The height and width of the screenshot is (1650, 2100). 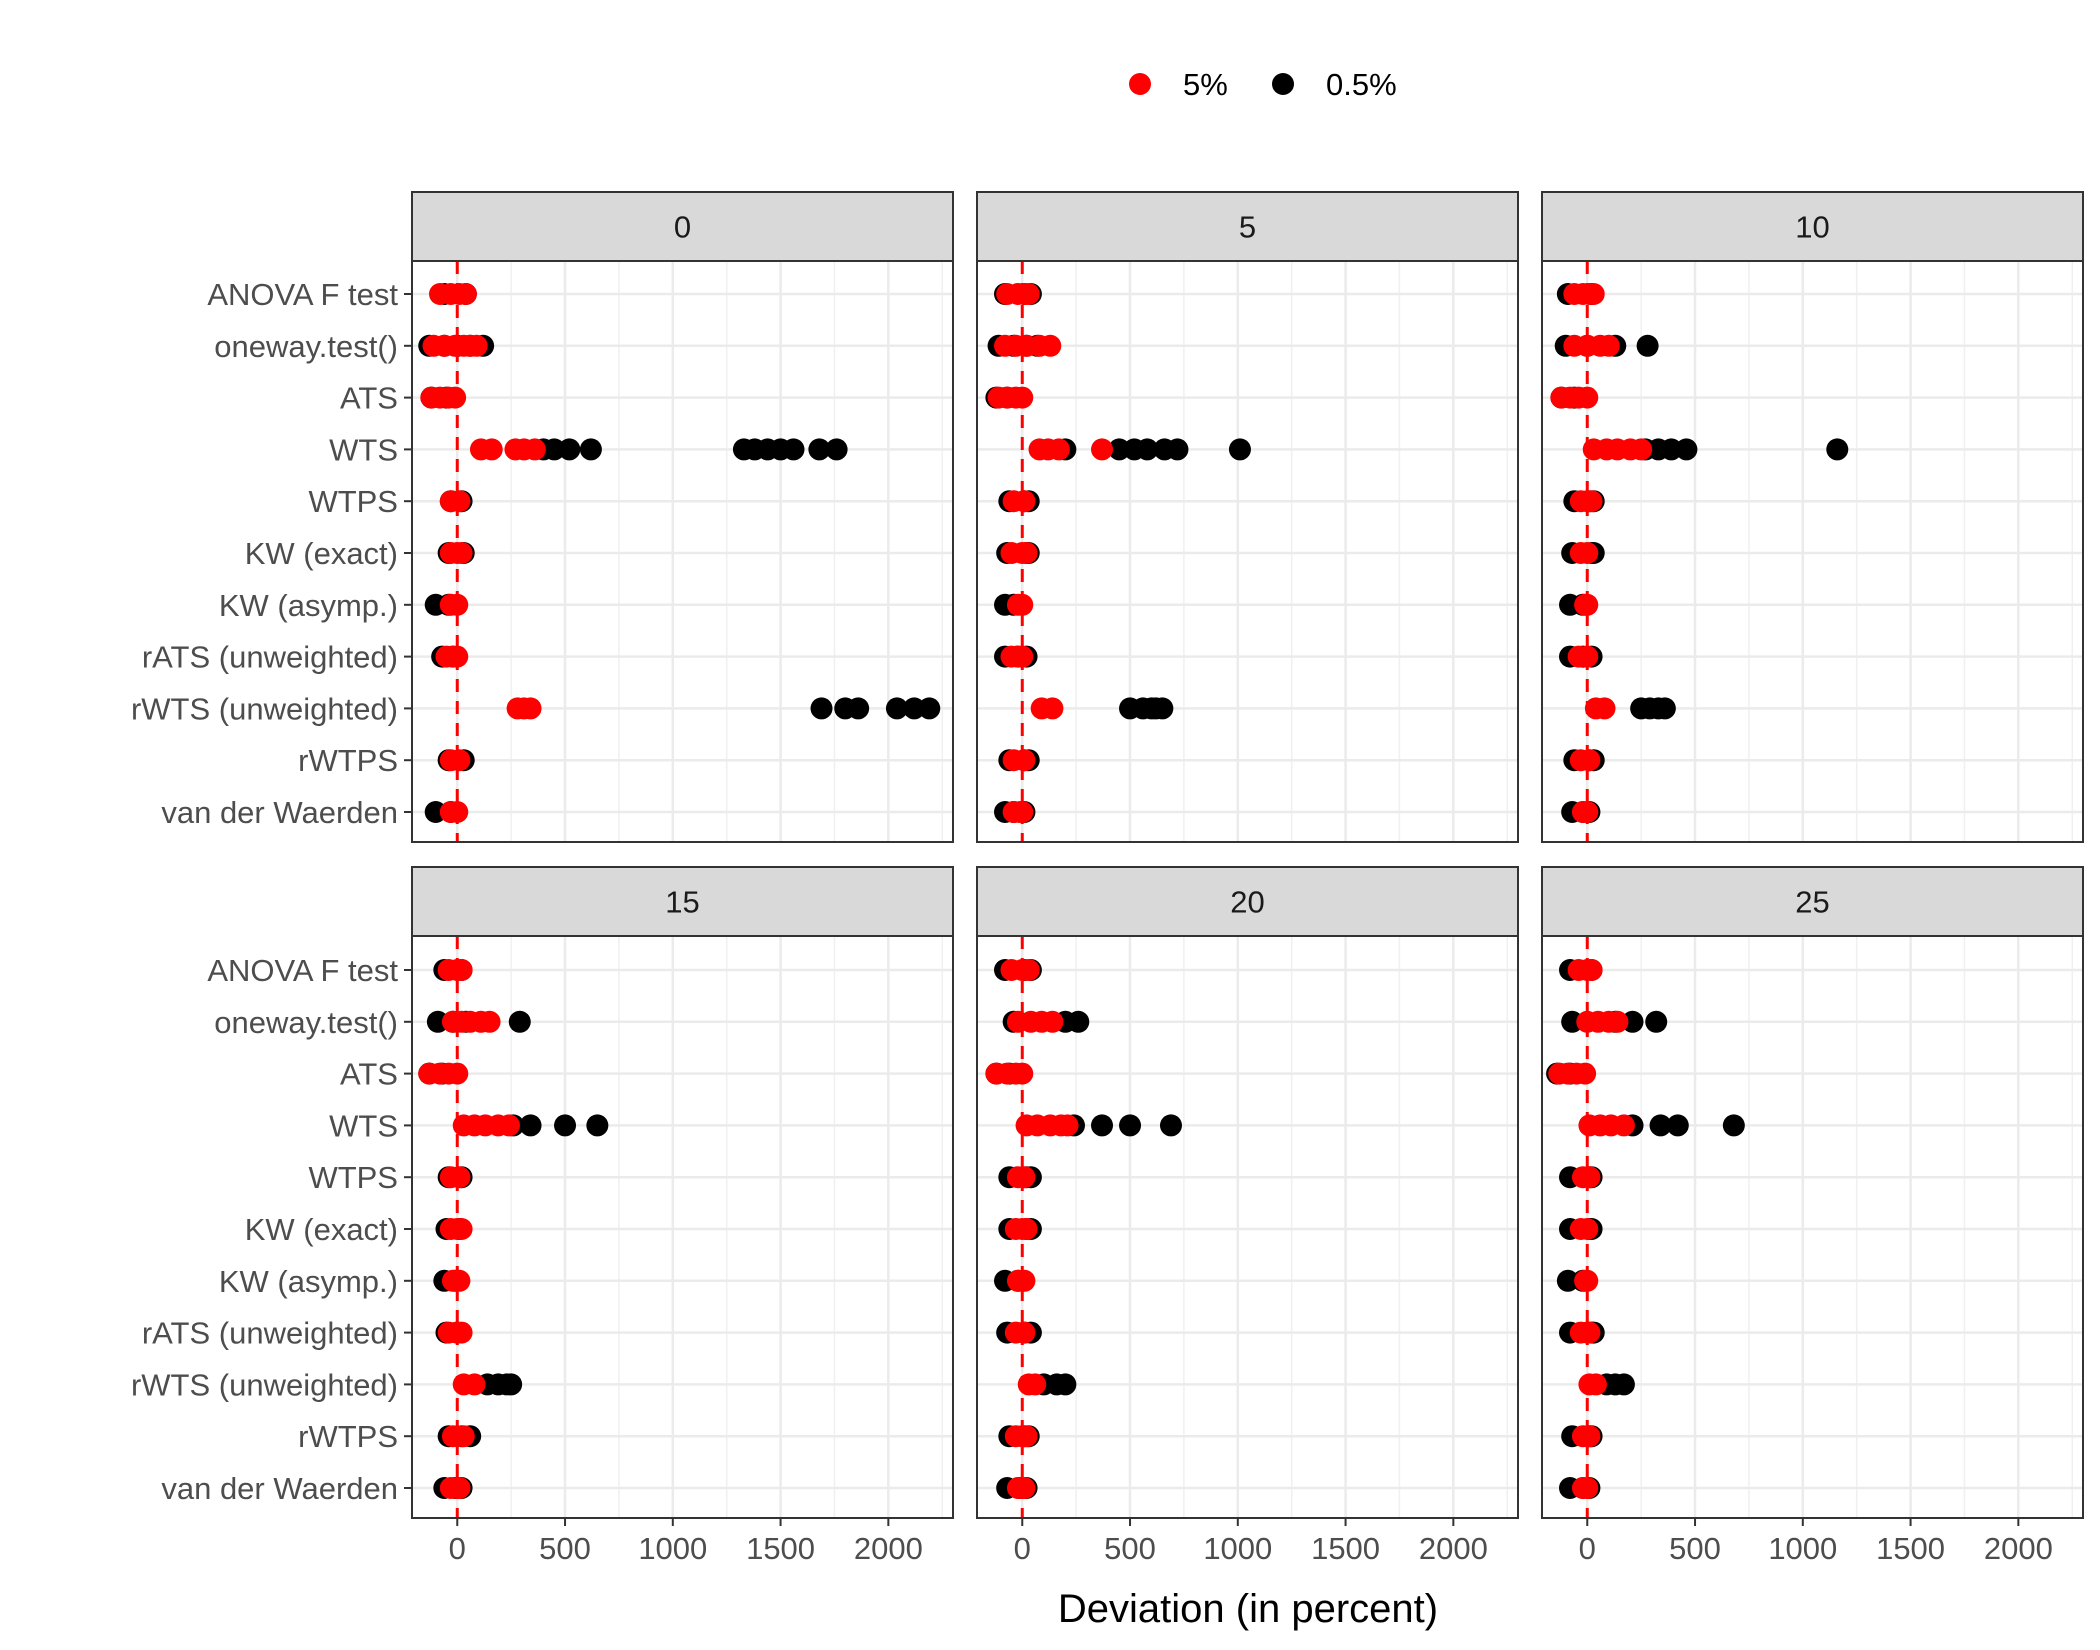 I want to click on x-tick-label: 1500, so click(x=1345, y=1548).